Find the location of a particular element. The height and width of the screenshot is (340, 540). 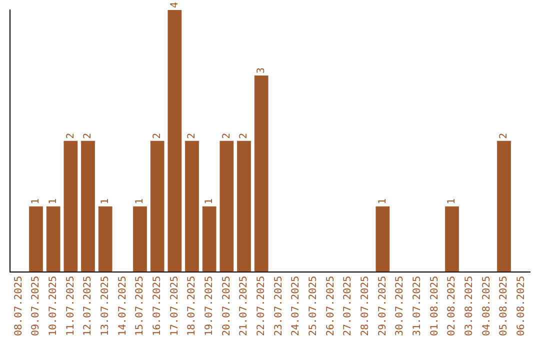

x-tick-label: 31.07.2025 is located at coordinates (417, 306).